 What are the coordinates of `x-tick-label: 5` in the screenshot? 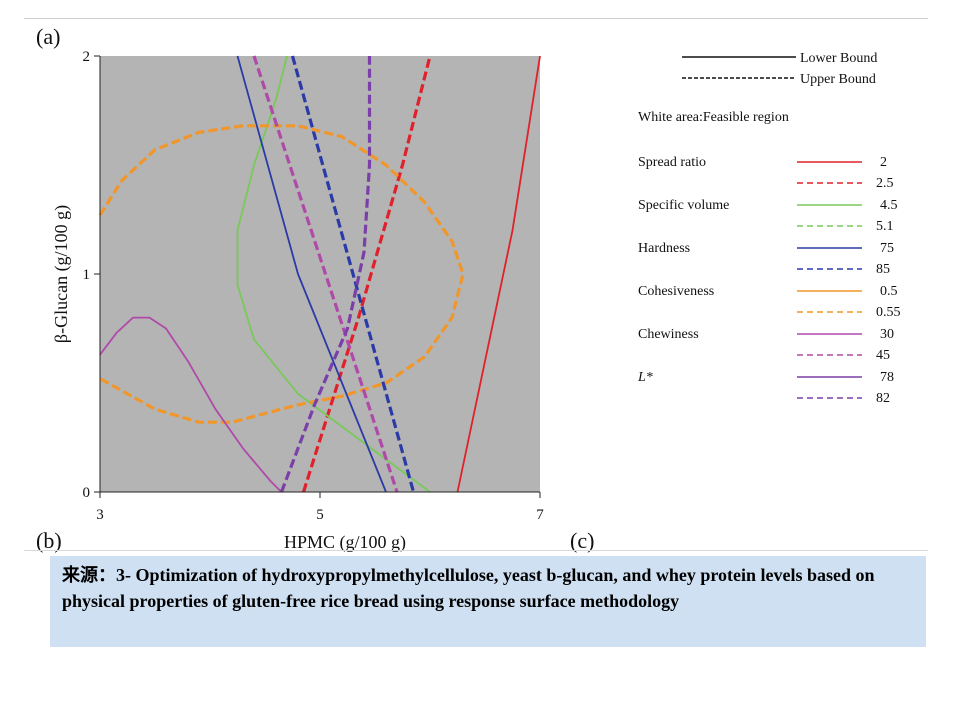 It's located at (320, 515).